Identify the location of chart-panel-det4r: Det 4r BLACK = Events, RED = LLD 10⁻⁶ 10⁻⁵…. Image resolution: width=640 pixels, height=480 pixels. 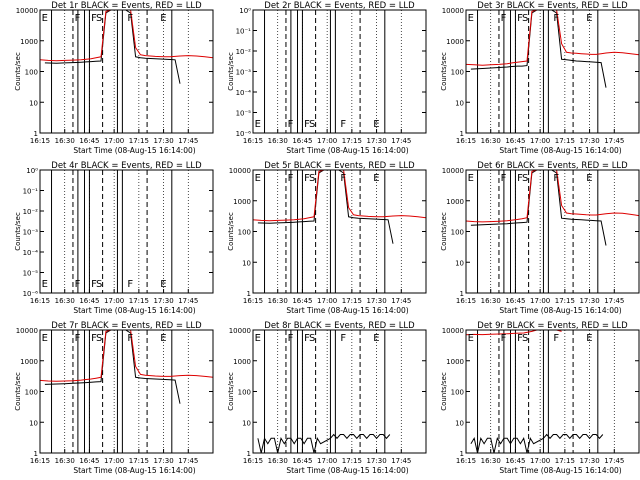
(114, 238).